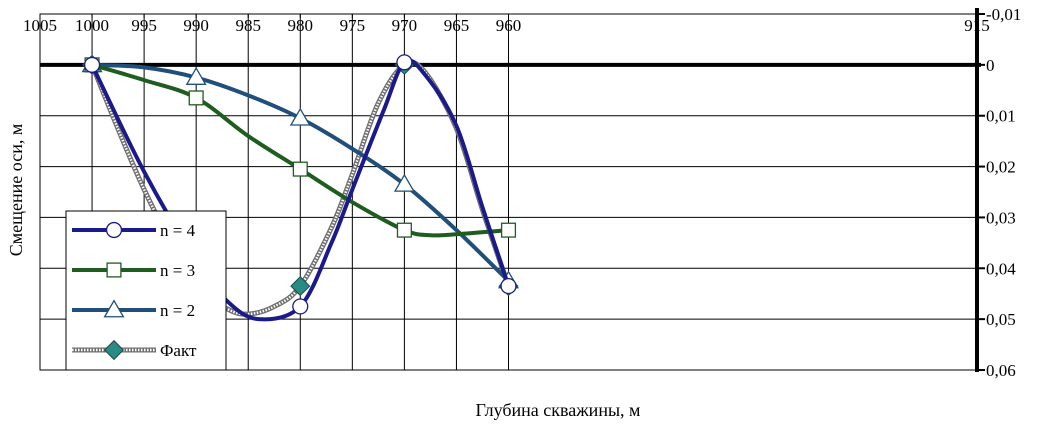  Describe the element at coordinates (177, 270) in the screenshot. I see `legend-label: n = 3` at that location.